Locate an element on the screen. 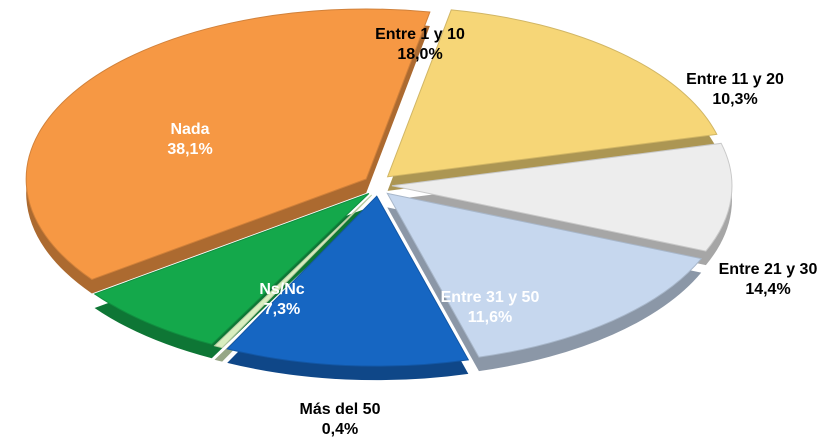 The image size is (833, 443). slice-value-label: 11,6% is located at coordinates (490, 317).